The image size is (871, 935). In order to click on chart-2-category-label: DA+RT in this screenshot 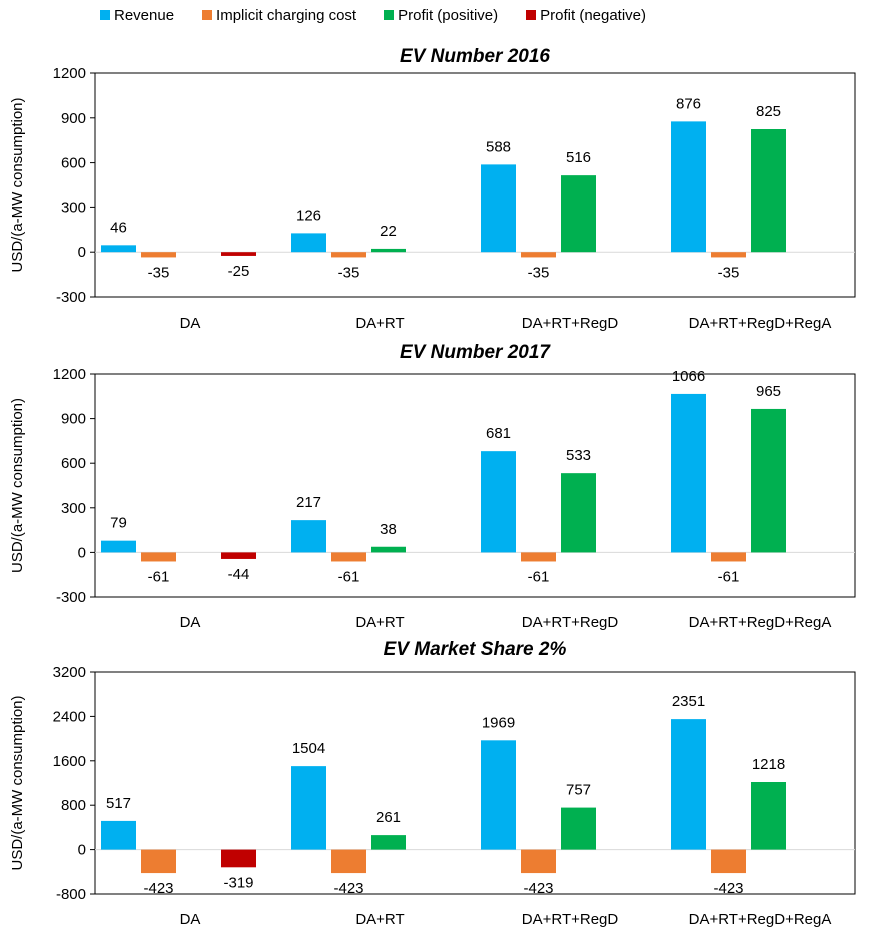, I will do `click(379, 622)`.